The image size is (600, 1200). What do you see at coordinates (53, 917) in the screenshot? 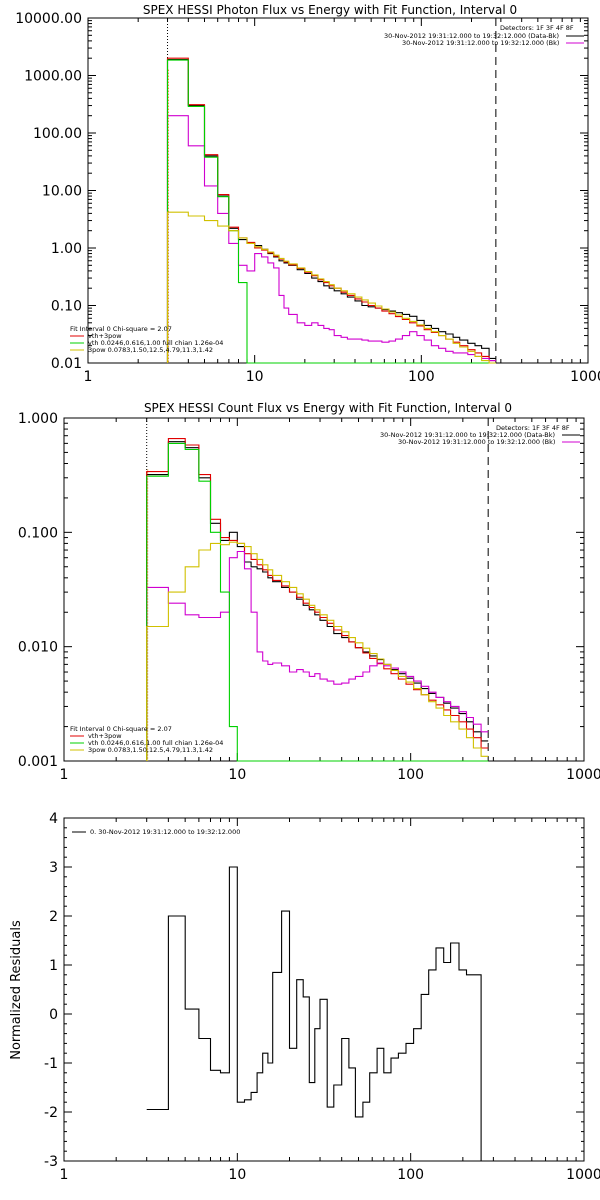
I see `y-tick-label: 2` at bounding box center [53, 917].